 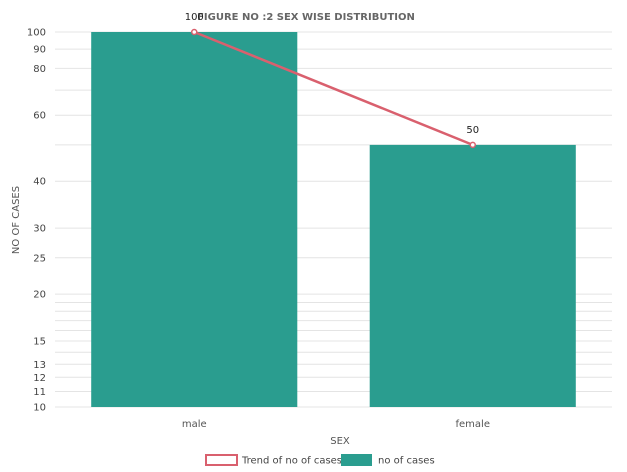 What do you see at coordinates (340, 441) in the screenshot?
I see `x-axis-title: SEX` at bounding box center [340, 441].